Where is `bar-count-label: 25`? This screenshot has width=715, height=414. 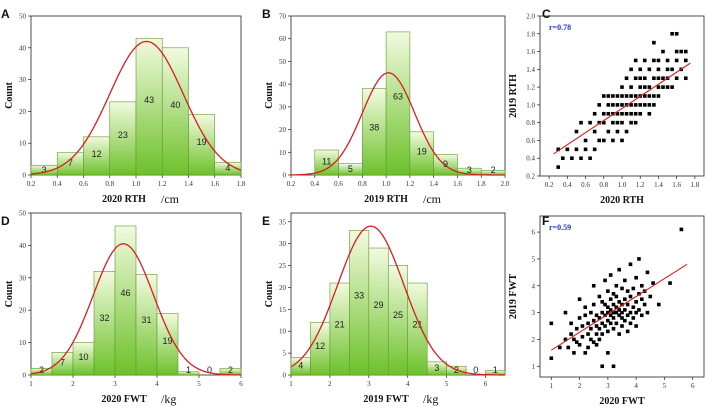
bar-count-label: 25 is located at coordinates (398, 315).